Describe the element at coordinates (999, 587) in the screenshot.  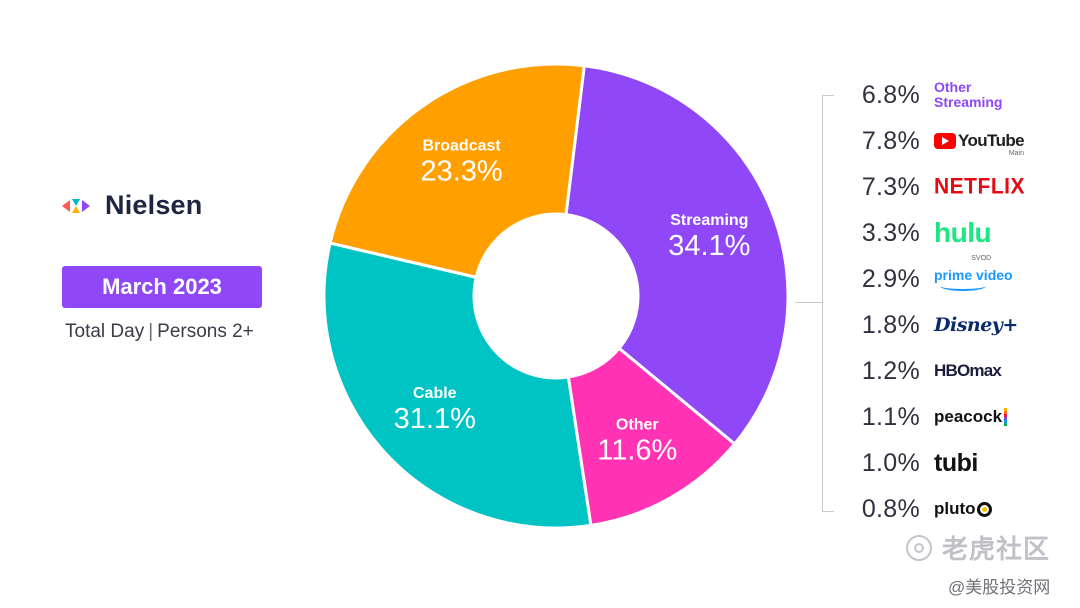
I see `watermark-handle: @美股投资网` at that location.